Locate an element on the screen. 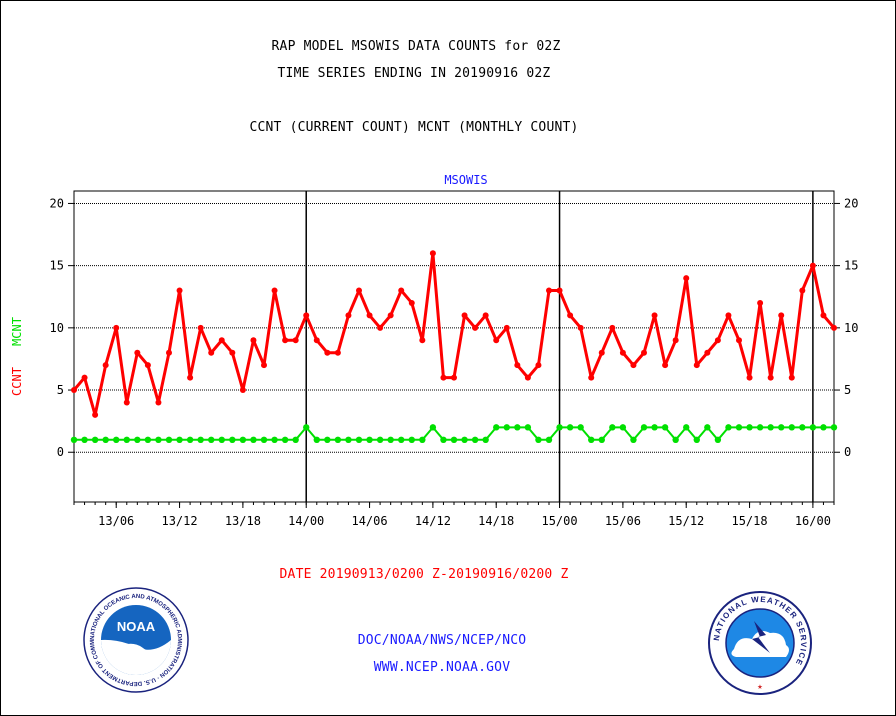 Image resolution: width=896 pixels, height=716 pixels. x-tick-label: 13/18 is located at coordinates (243, 521).